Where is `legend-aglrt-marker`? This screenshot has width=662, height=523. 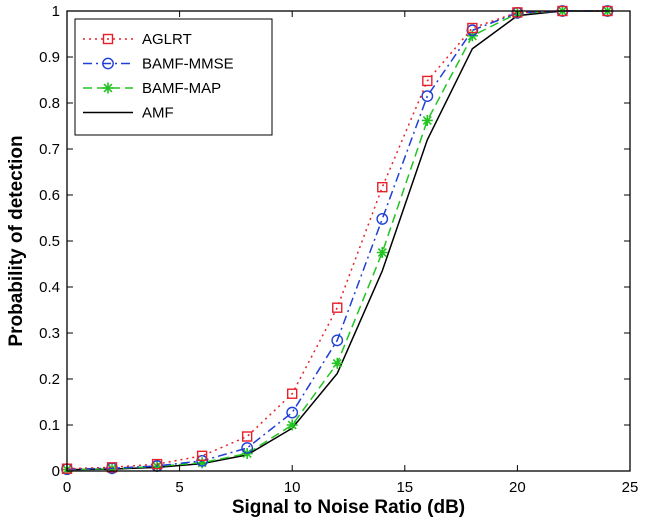 legend-aglrt-marker is located at coordinates (108, 39).